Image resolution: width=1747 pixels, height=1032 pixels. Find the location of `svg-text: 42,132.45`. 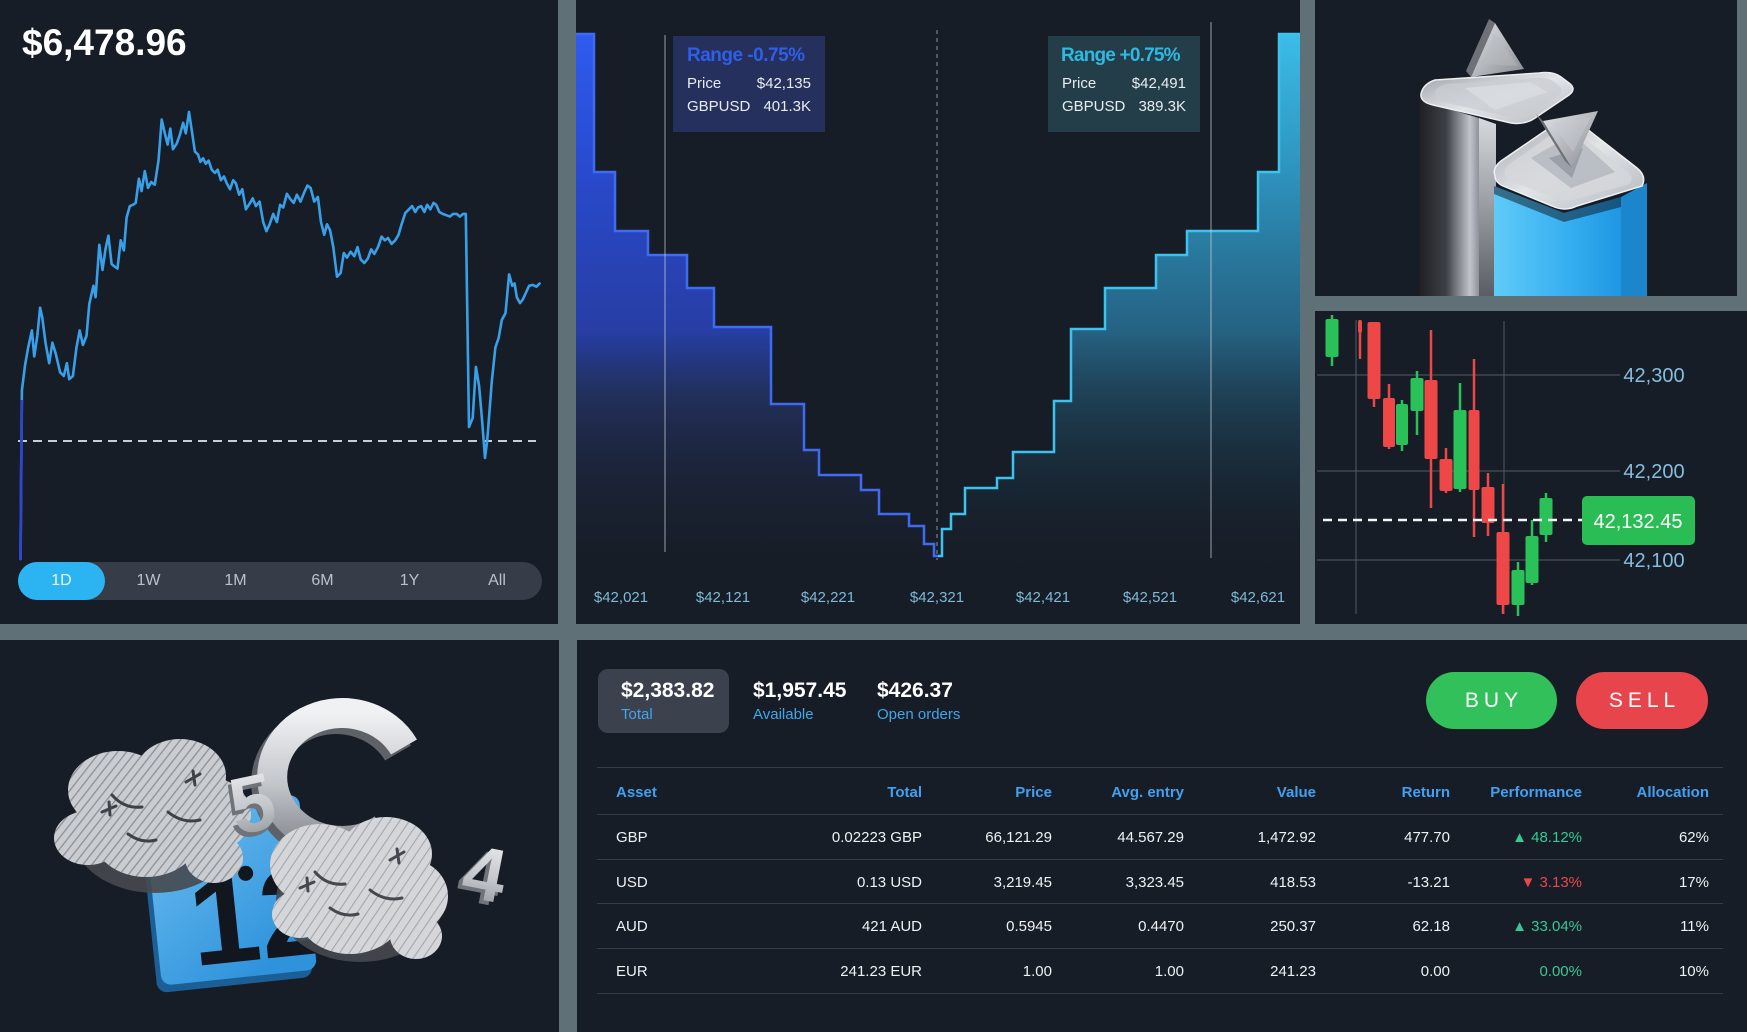

svg-text: 42,132.45 is located at coordinates (1638, 522).